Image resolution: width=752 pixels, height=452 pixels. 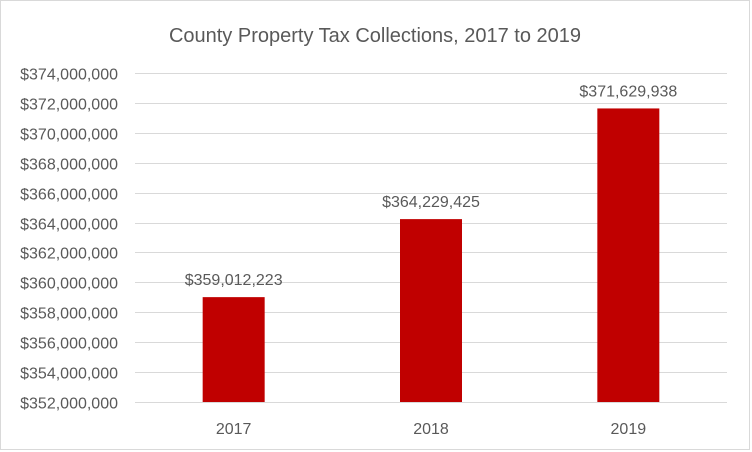 What do you see at coordinates (628, 91) in the screenshot?
I see `data-label: $371,629,938` at bounding box center [628, 91].